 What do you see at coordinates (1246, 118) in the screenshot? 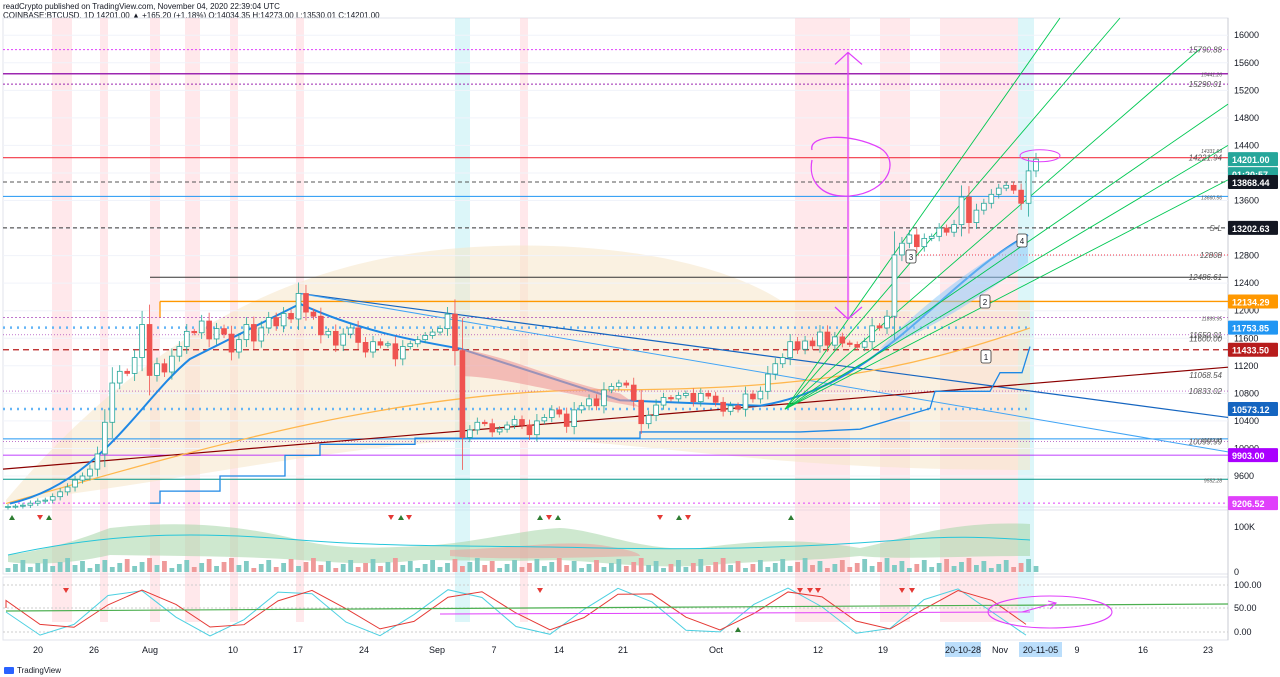
I see `price-axis-tick-14800: 14800` at bounding box center [1246, 118].